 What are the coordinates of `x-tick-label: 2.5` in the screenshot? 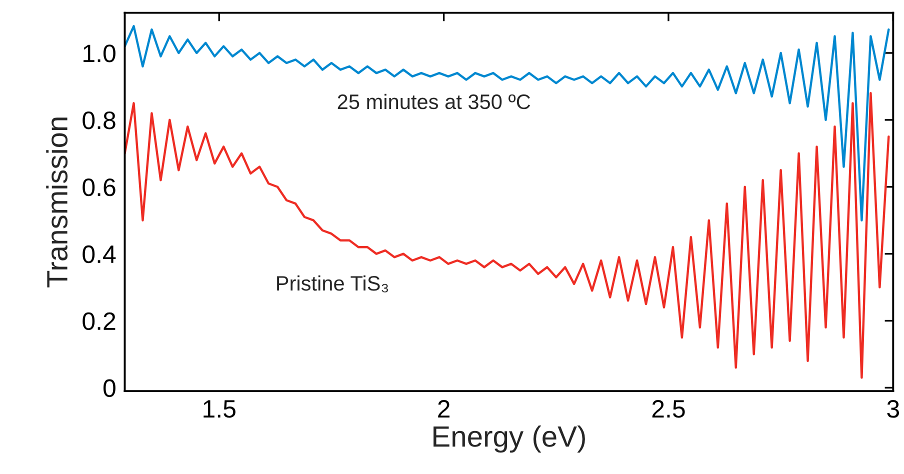 It's located at (668, 409).